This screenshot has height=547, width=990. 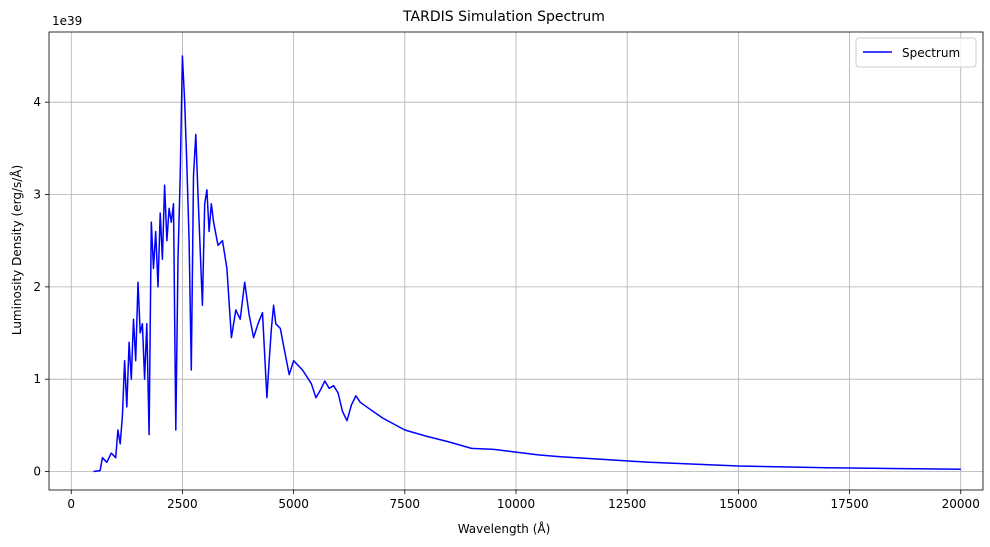 What do you see at coordinates (503, 17) in the screenshot?
I see `chart-title: TARDIS Simulation Spectrum` at bounding box center [503, 17].